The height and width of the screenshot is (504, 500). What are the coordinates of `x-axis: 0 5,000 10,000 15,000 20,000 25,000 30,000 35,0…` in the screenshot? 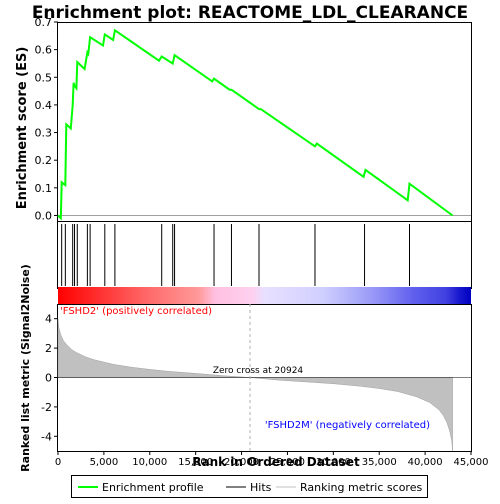 It's located at (272, 459).